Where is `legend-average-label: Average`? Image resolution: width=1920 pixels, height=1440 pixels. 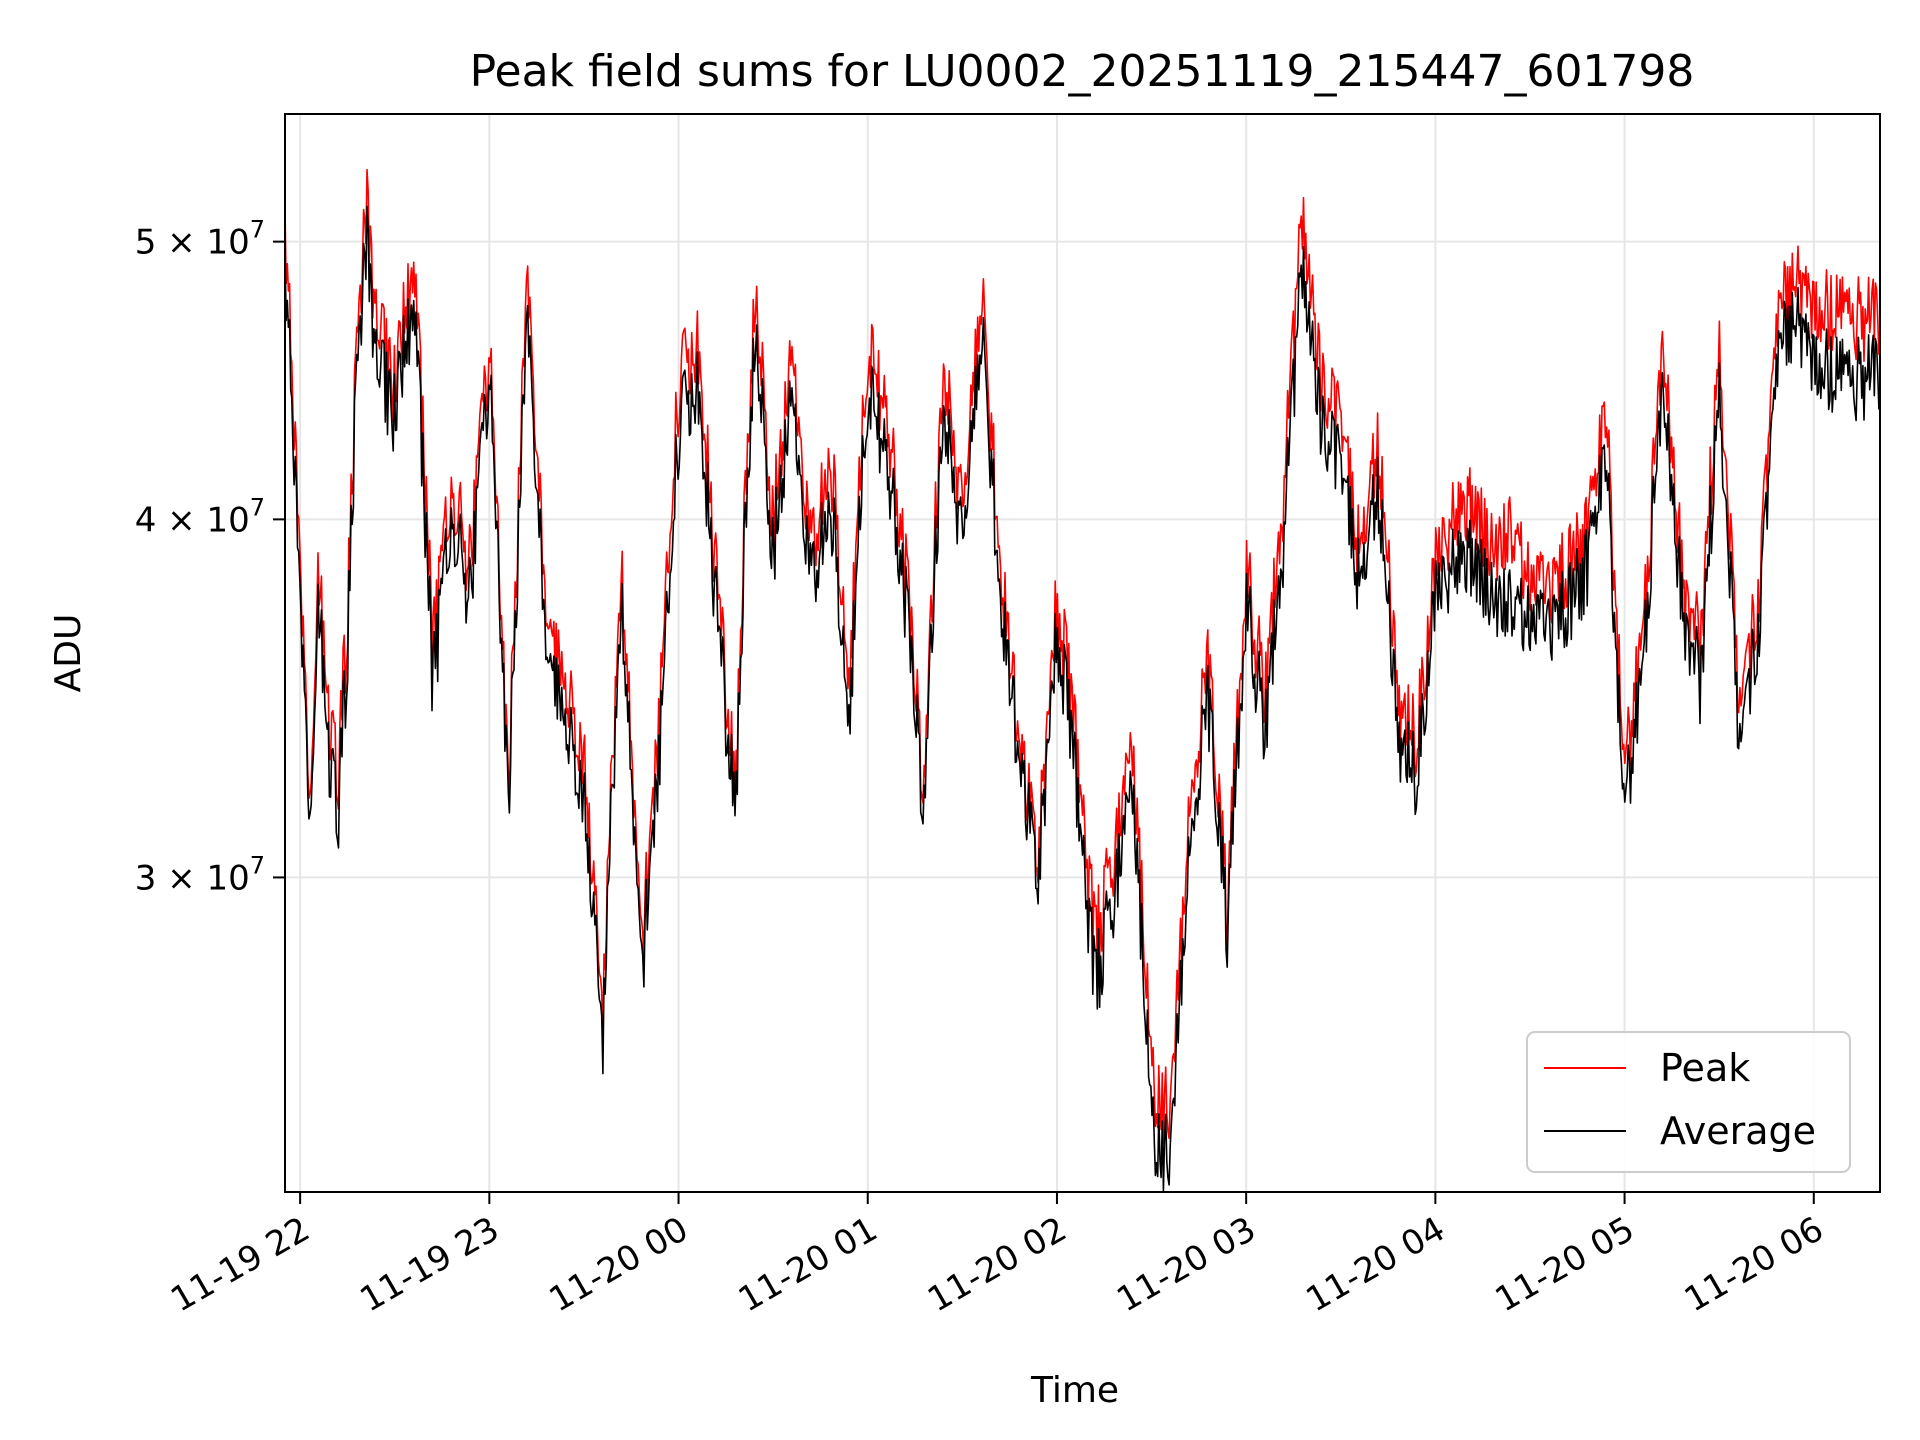 legend-average-label: Average is located at coordinates (1738, 1131).